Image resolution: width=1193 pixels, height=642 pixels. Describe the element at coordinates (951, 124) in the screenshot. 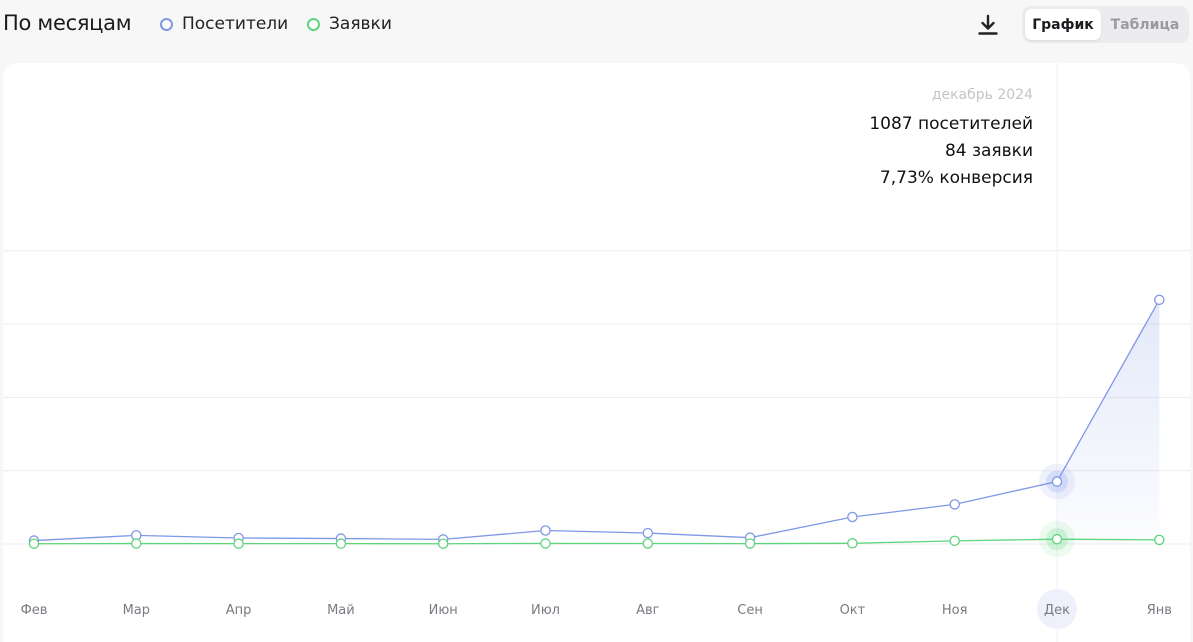

I see `tooltip-visitors: 1087 посетителей` at that location.